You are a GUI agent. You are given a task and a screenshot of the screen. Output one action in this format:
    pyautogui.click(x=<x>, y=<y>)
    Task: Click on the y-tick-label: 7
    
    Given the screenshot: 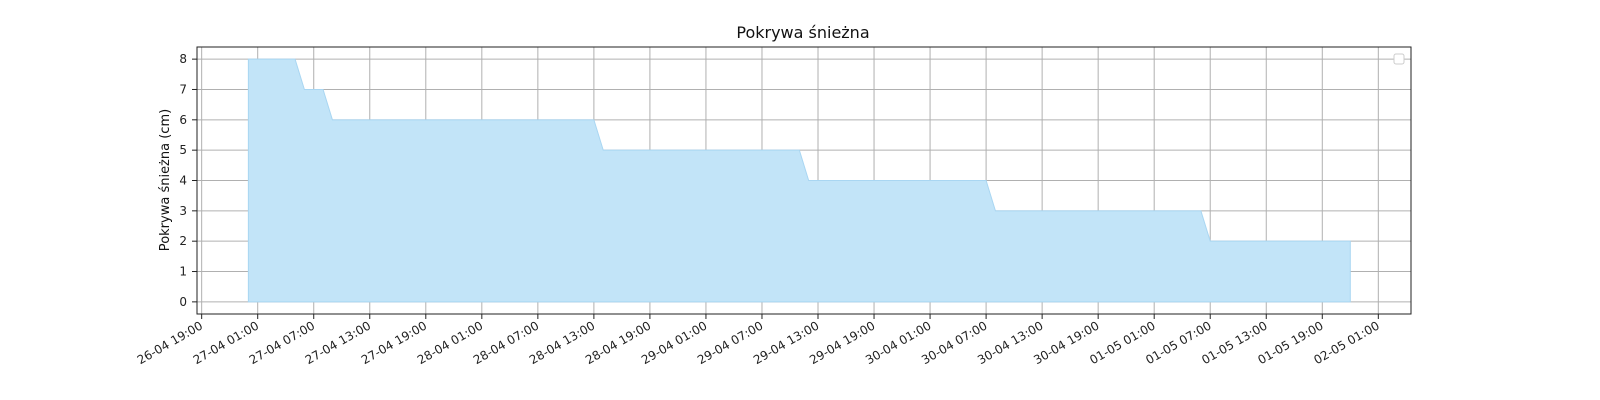 What is the action you would take?
    pyautogui.click(x=183, y=89)
    